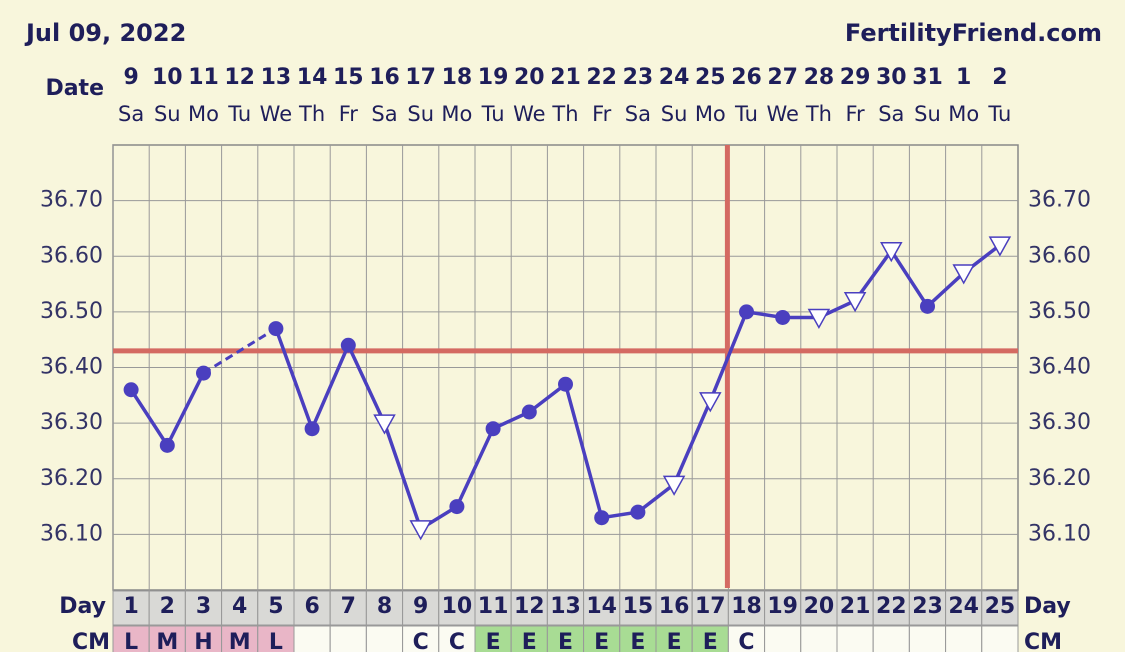 Image resolution: width=1125 pixels, height=652 pixels. I want to click on y-tick-label: 36.30, so click(71, 422).